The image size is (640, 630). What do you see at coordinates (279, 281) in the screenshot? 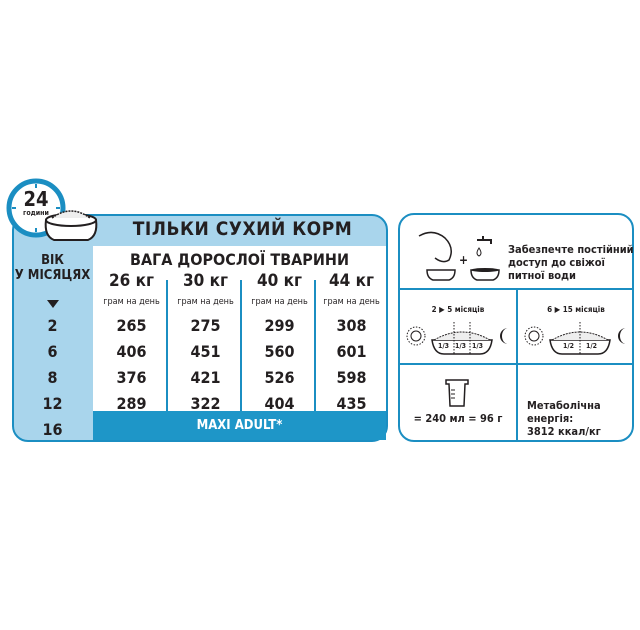
I see `column-weight: 40 кг` at bounding box center [279, 281].